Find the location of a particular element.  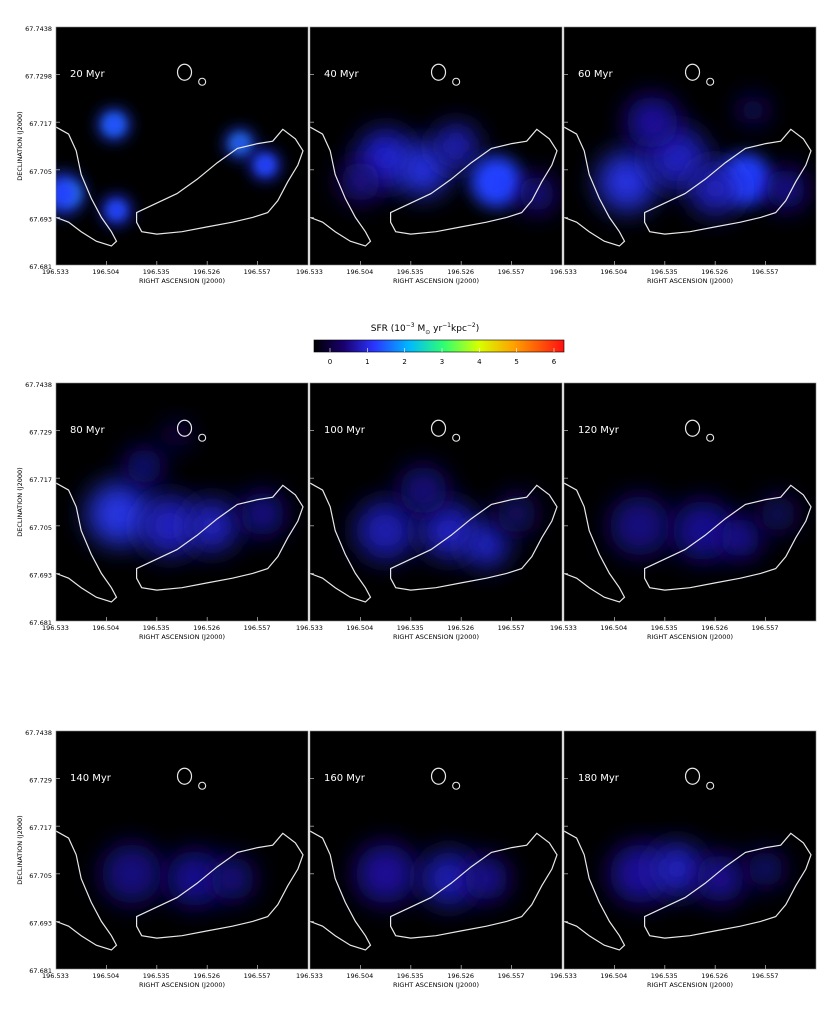

colorbar-tick-label: 3 is located at coordinates (442, 362).